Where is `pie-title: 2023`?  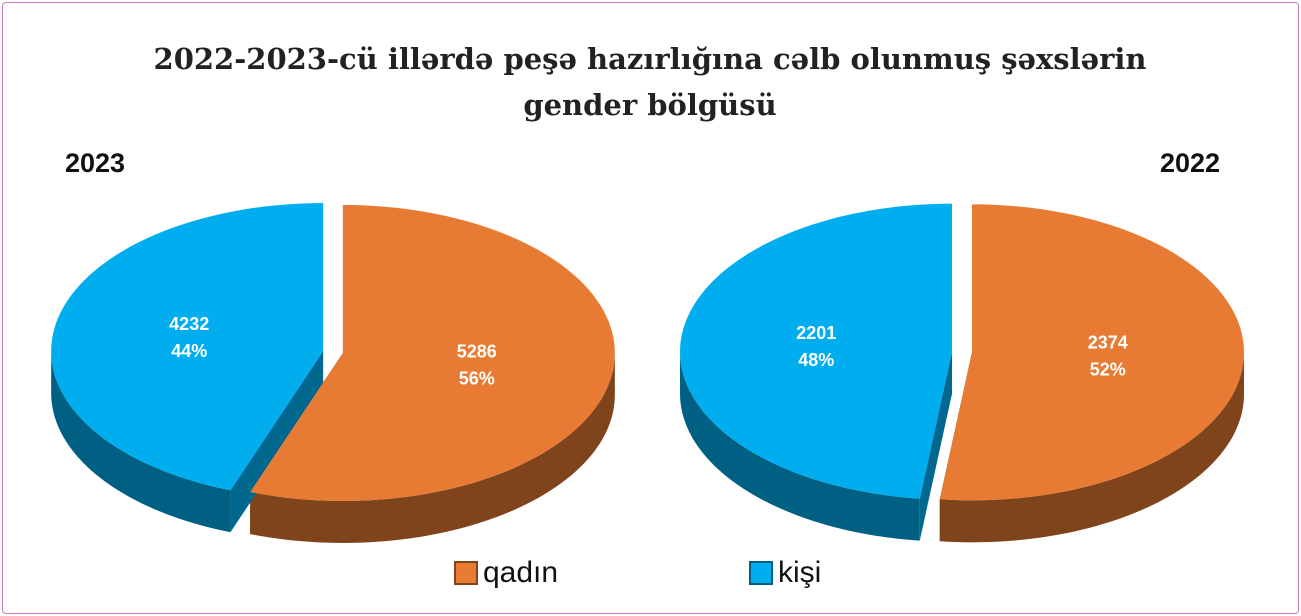
pie-title: 2023 is located at coordinates (95, 163).